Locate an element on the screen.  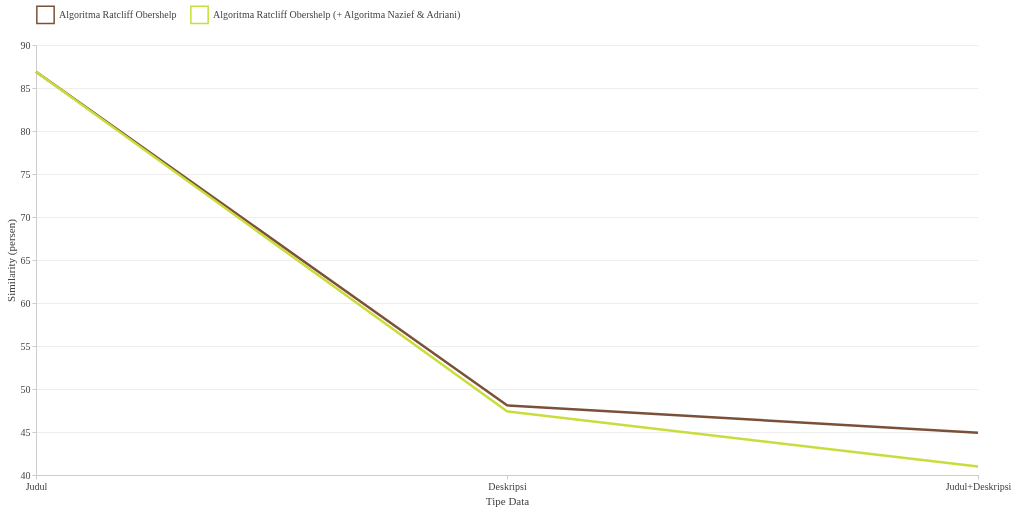
legend-label: Algoritma Ratcliff Obershelp is located at coordinates (118, 14).